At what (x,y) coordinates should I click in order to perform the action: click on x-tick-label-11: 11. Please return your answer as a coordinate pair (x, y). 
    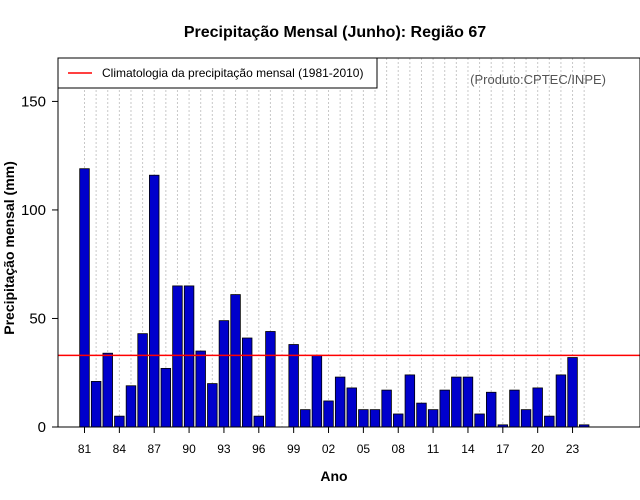
    Looking at the image, I should click on (433, 449).